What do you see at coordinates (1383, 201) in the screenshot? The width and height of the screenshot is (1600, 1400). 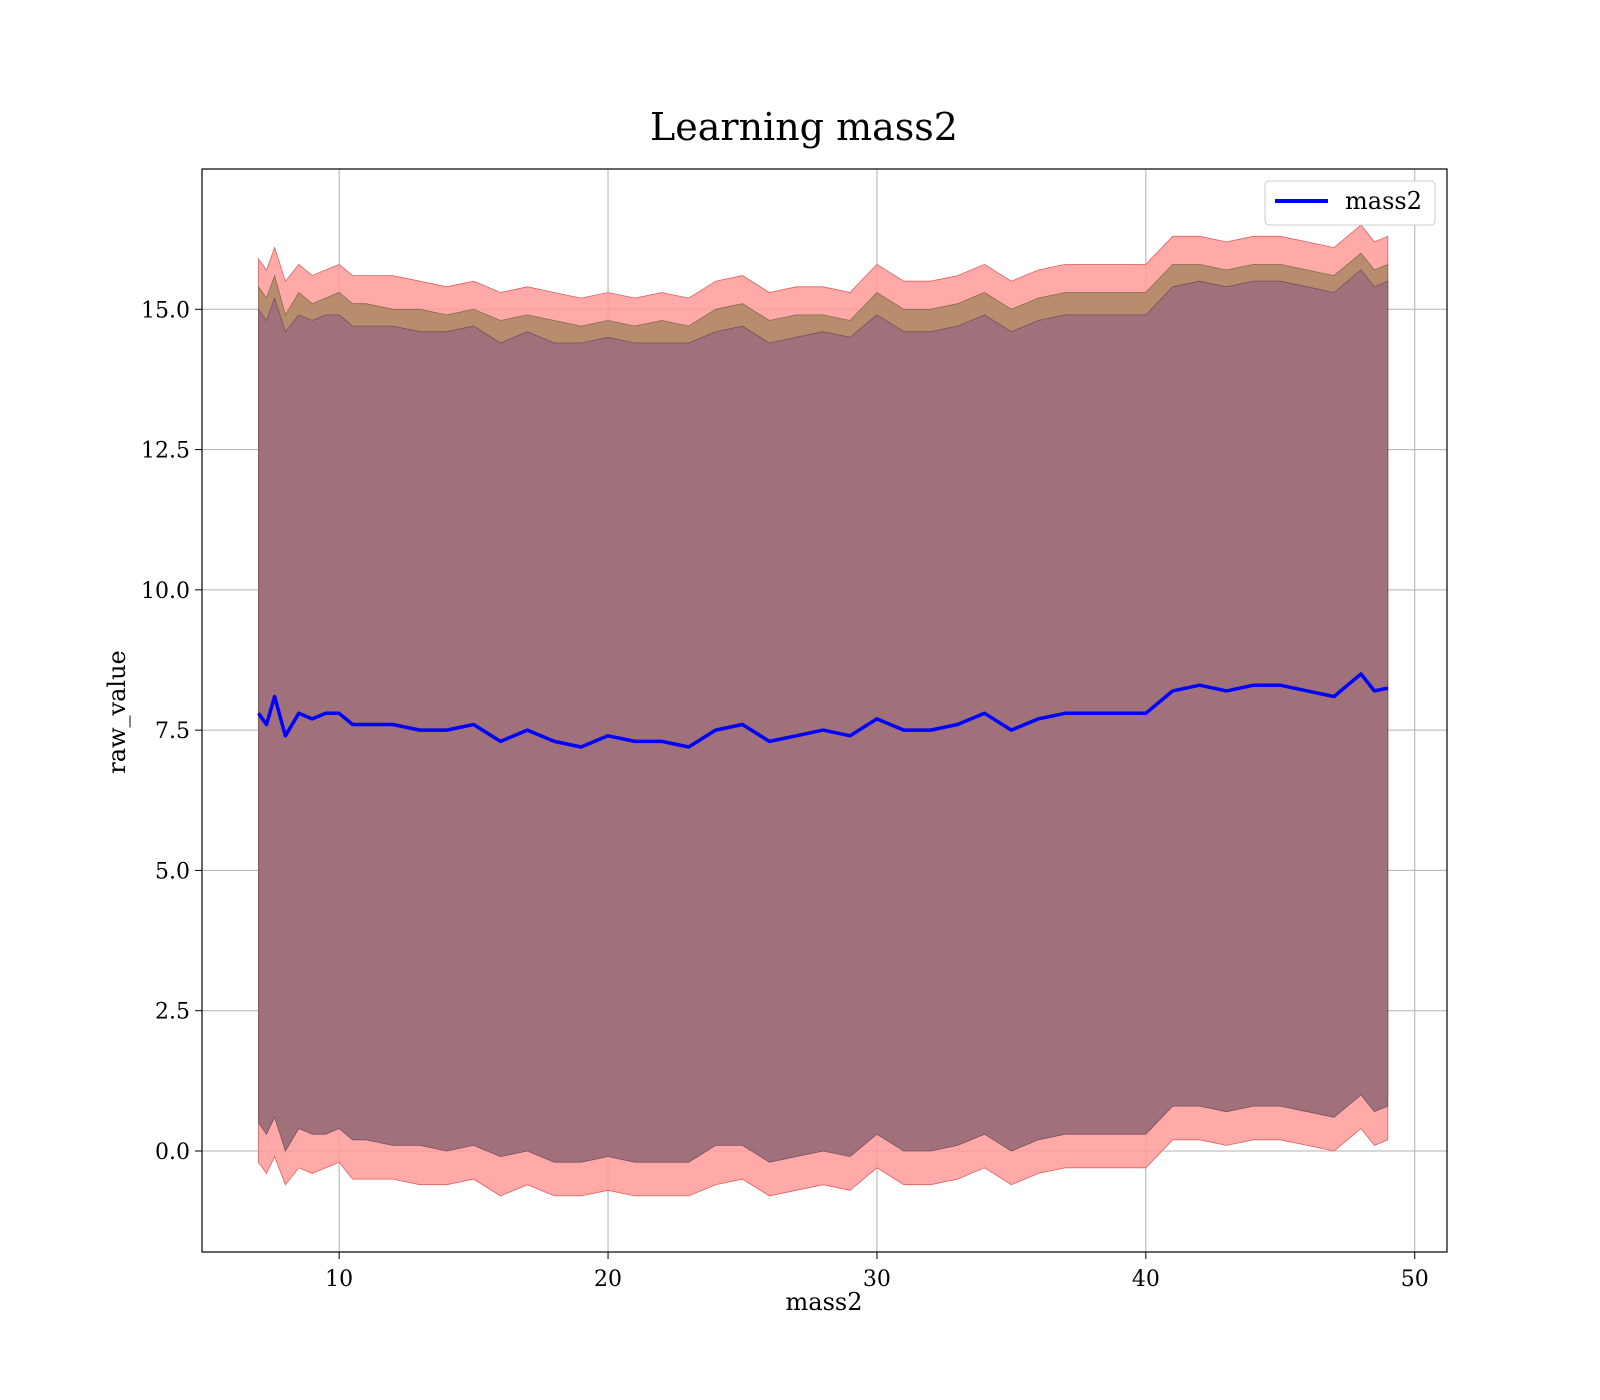 I see `legend-entry-label: mass2` at bounding box center [1383, 201].